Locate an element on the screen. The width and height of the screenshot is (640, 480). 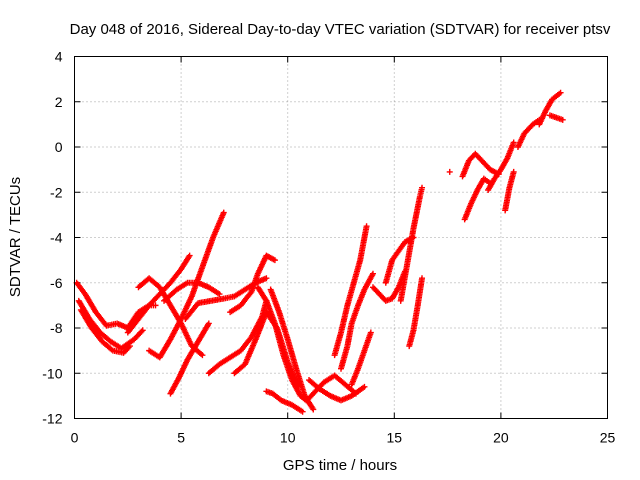
y-tick-label: 2 is located at coordinates (59, 102).